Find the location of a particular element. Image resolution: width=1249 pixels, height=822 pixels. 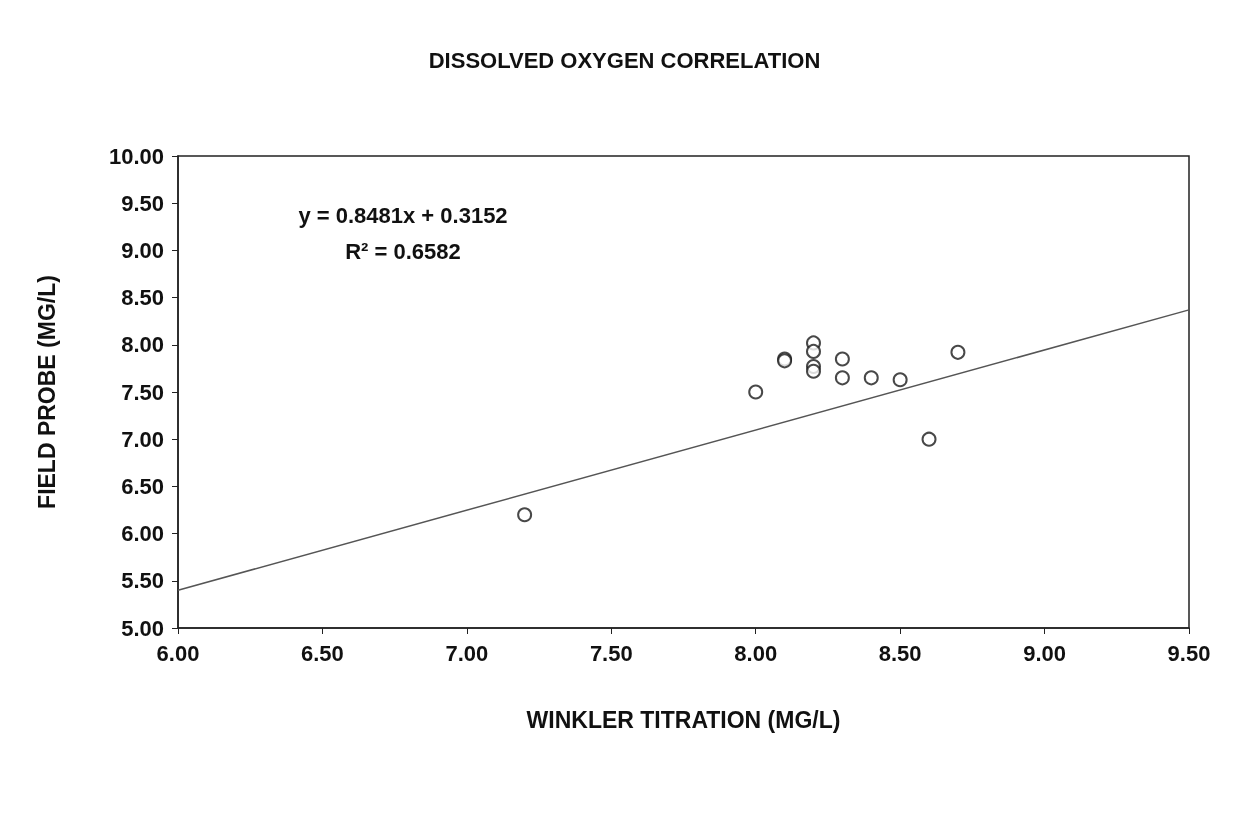

y-tick-label: 5.00 is located at coordinates (142, 628).